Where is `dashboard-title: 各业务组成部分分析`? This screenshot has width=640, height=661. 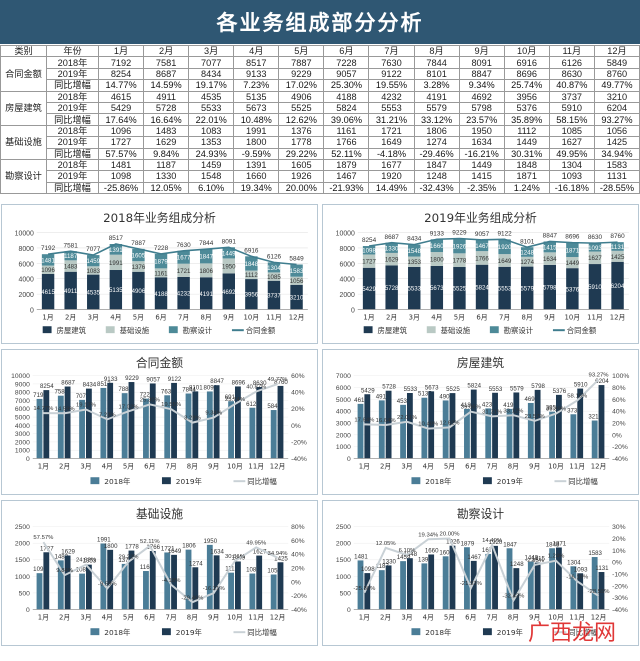
dashboard-title: 各业务组成部分分析 is located at coordinates (320, 23).